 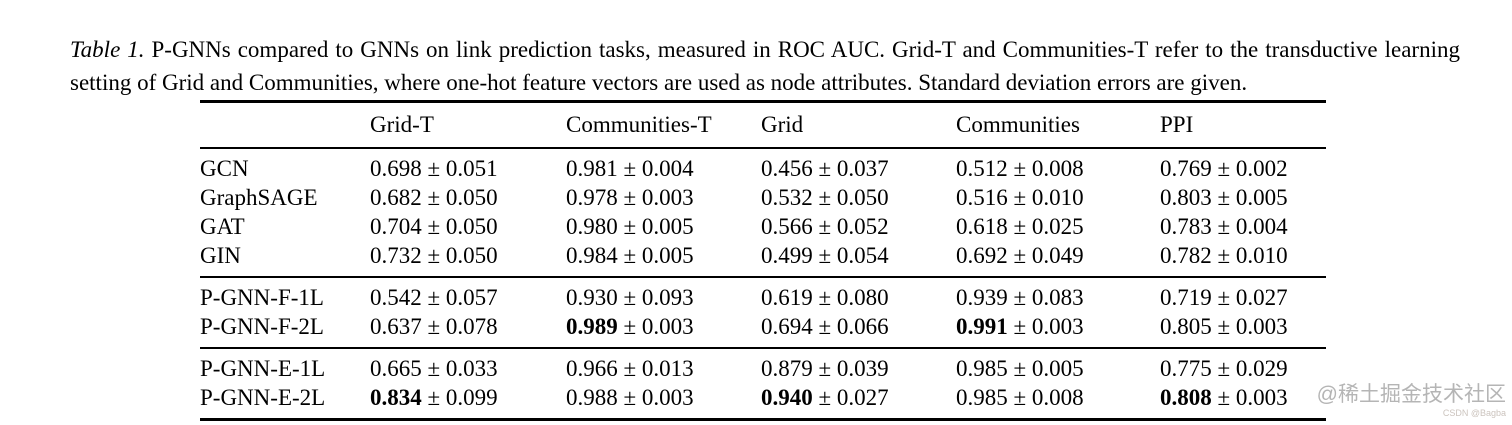 I want to click on result-cell: 0.775 ± 0.029, so click(x=1243, y=365).